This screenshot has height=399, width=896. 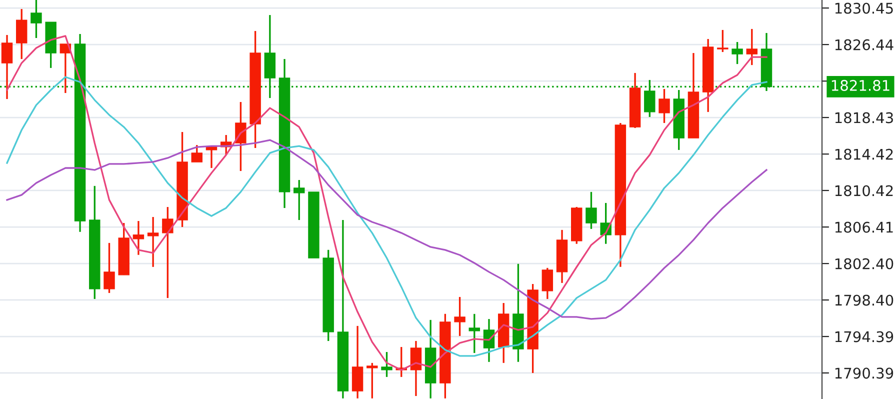 I want to click on y-tick-label: 1798.40, so click(x=864, y=300).